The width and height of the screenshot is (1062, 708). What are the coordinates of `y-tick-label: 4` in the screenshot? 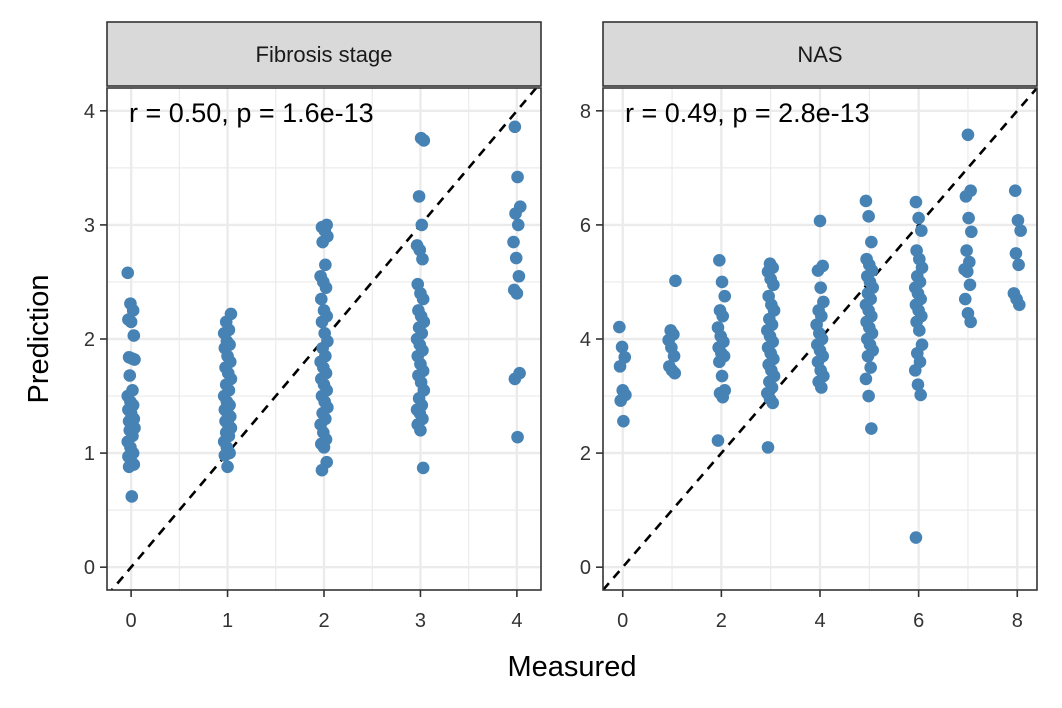 It's located at (585, 340).